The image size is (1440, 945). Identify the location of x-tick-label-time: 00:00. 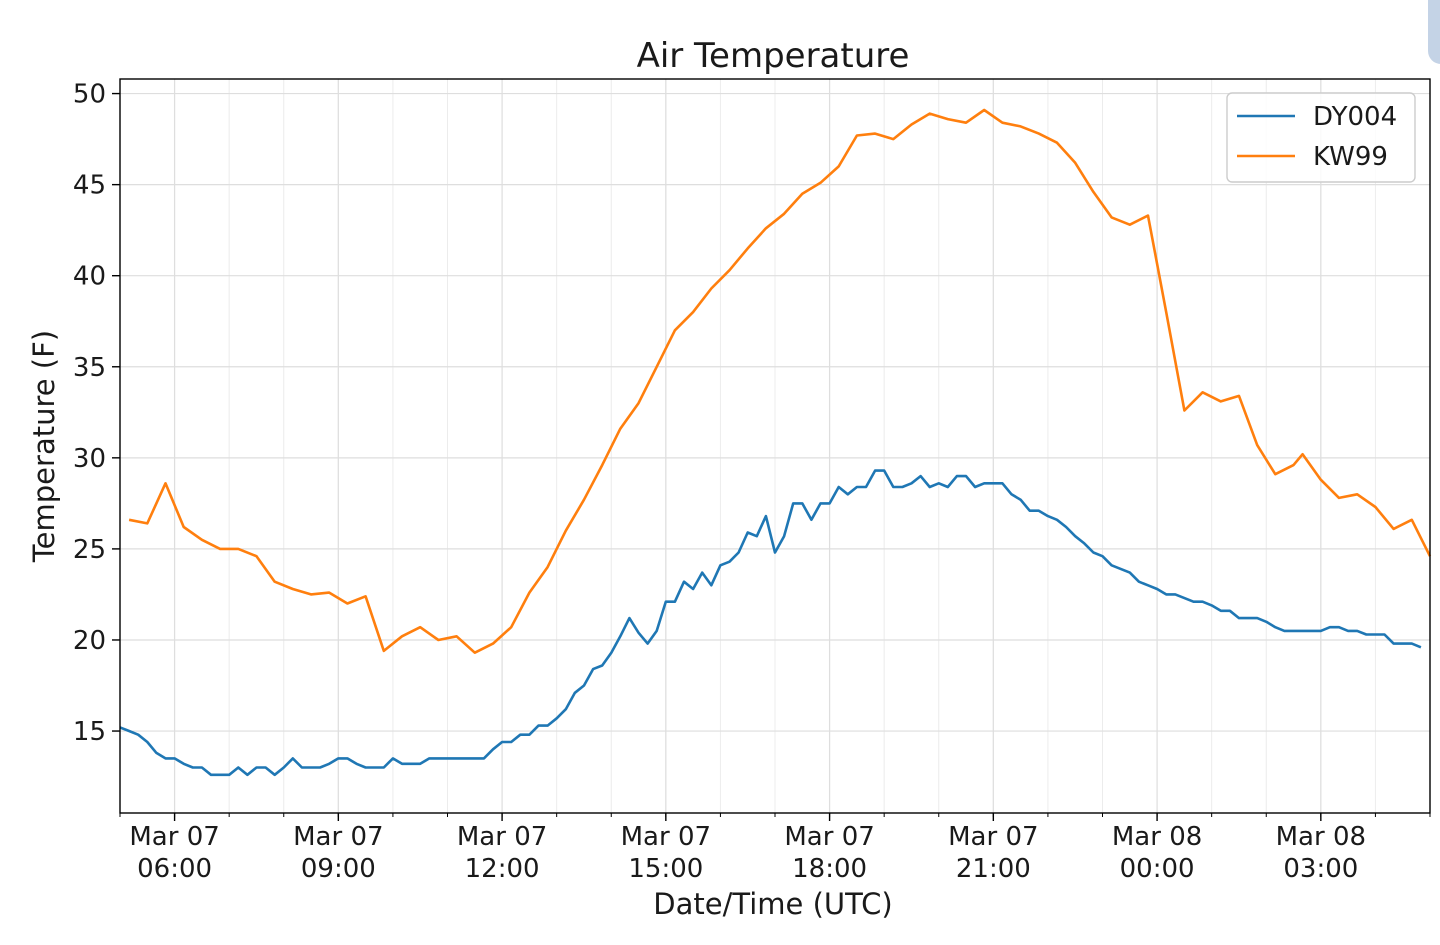
(1157, 869).